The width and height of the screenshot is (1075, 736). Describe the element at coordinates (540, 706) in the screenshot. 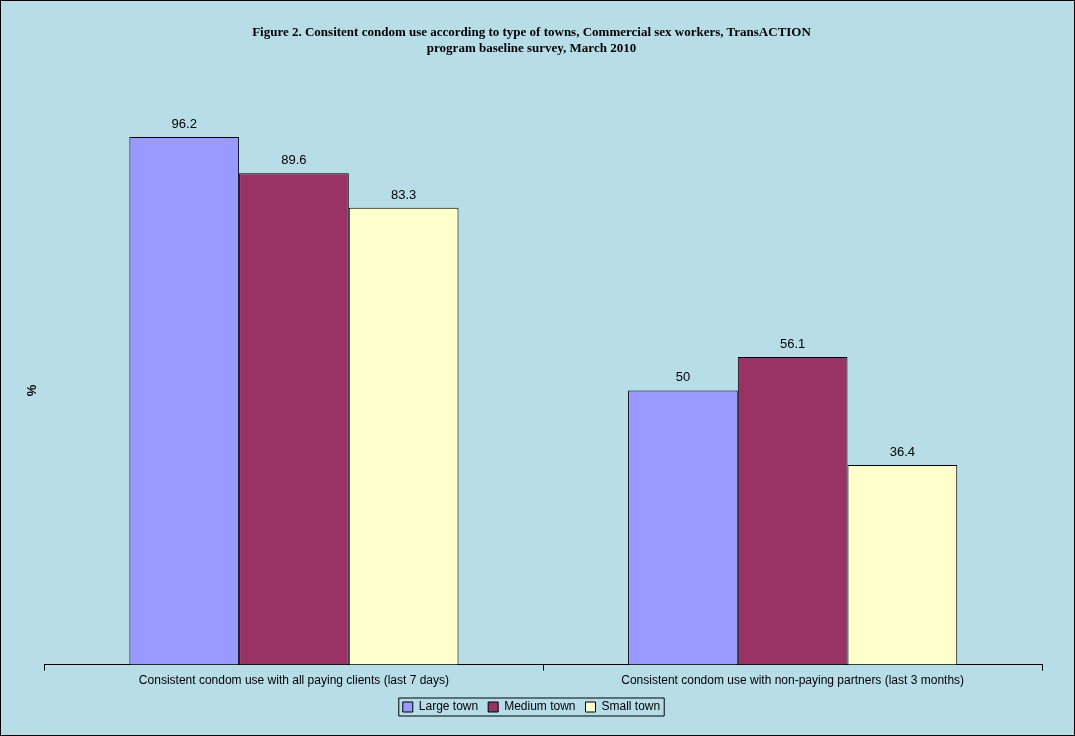

I see `legend-label: Medium town` at that location.